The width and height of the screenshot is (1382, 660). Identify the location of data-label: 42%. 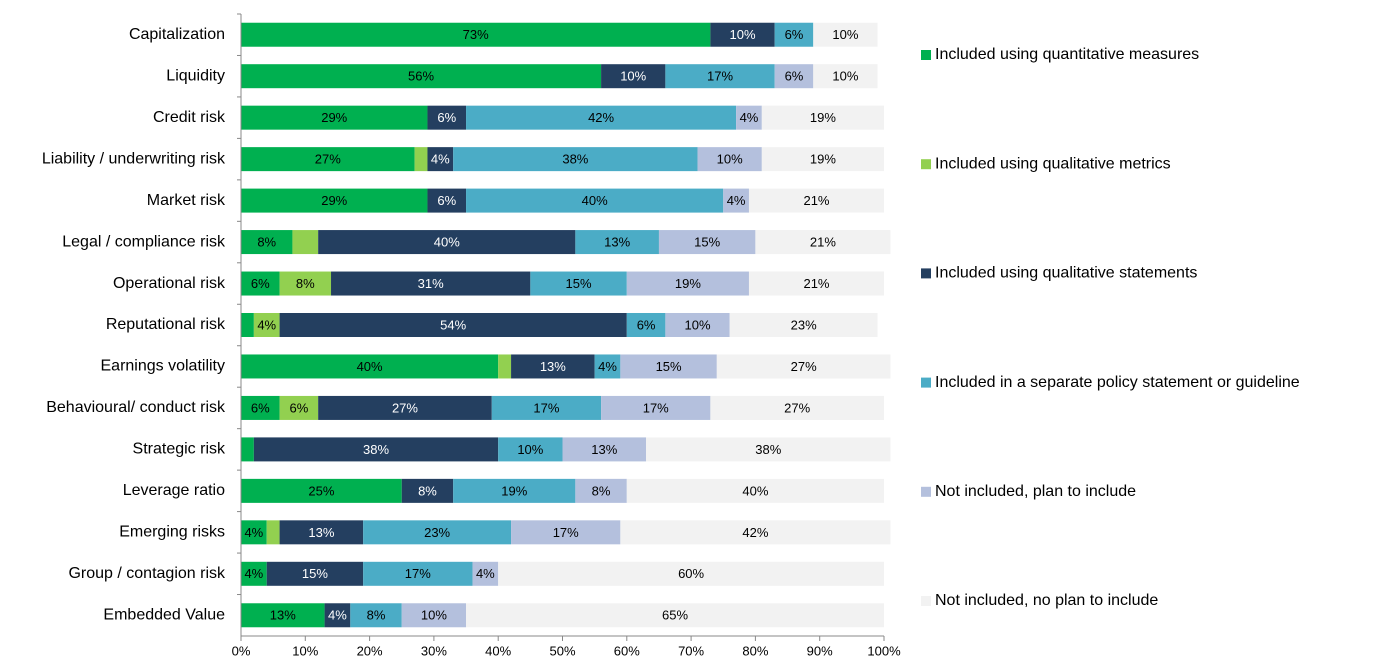
(601, 117).